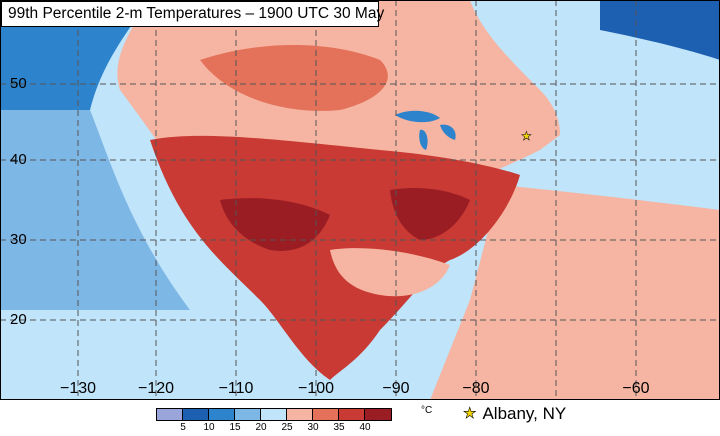 This screenshot has height=436, width=720. Describe the element at coordinates (630, 167) in the screenshot. I see `atlantic-cool-band` at that location.